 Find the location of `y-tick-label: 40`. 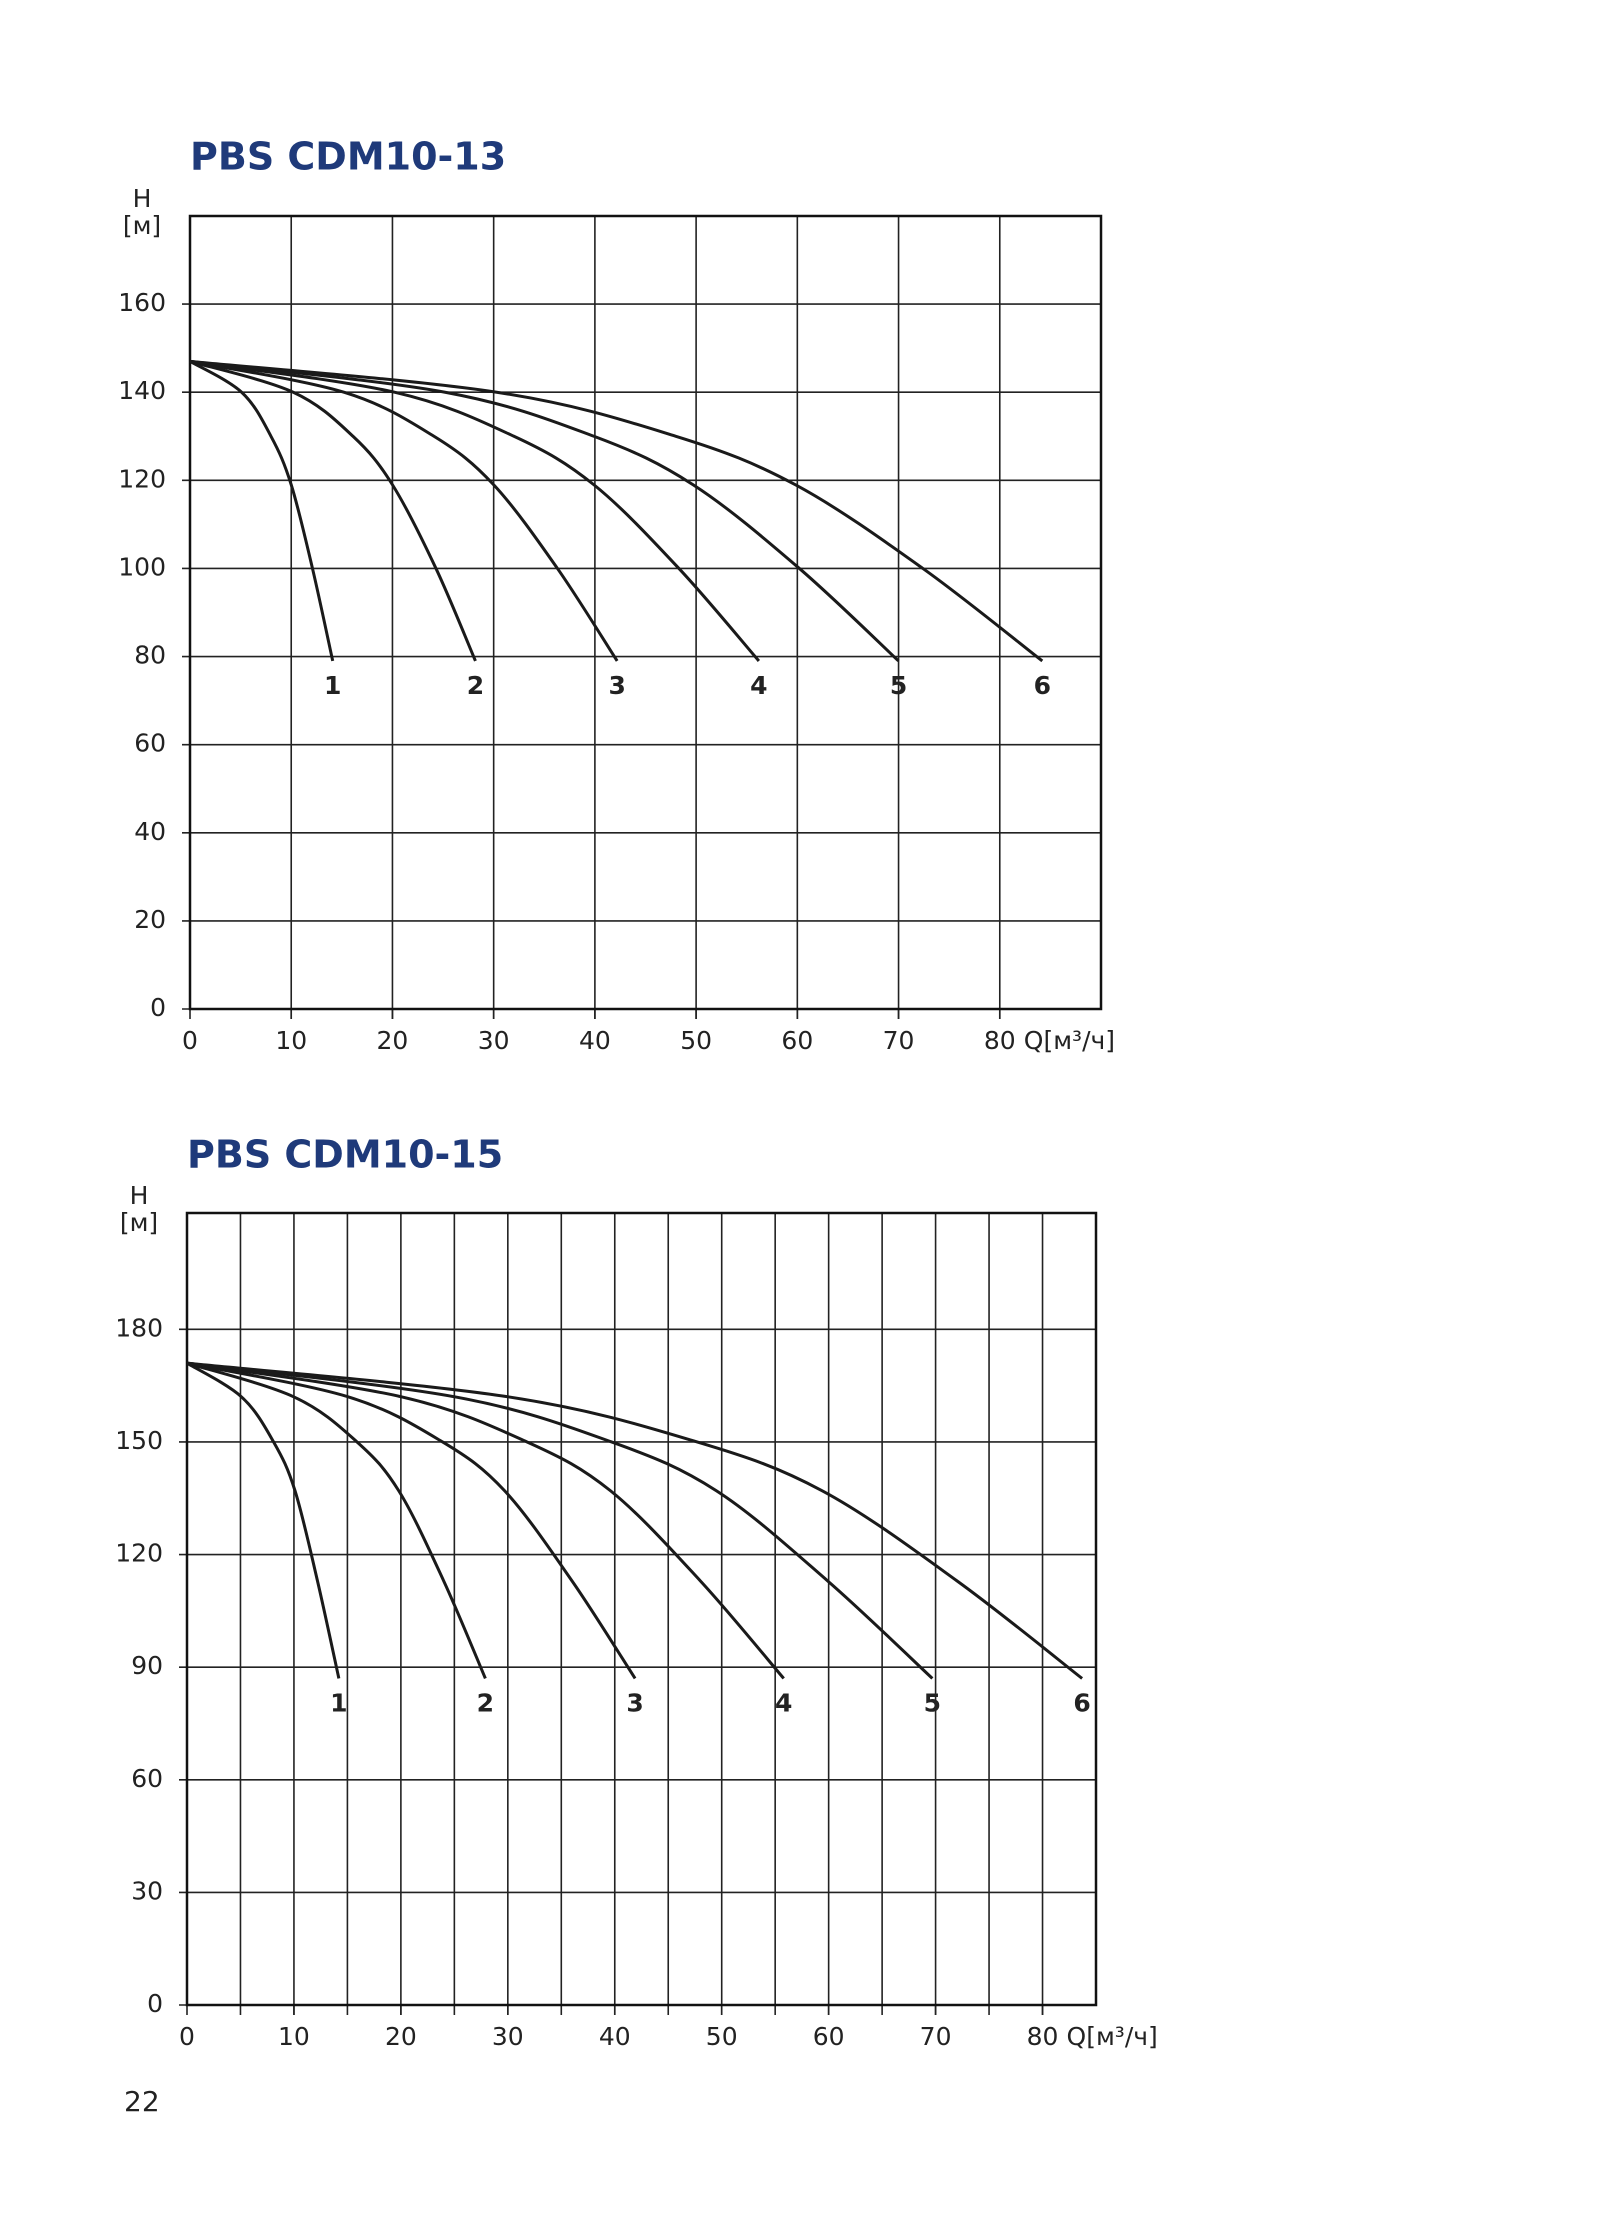

y-tick-label: 40 is located at coordinates (150, 831).